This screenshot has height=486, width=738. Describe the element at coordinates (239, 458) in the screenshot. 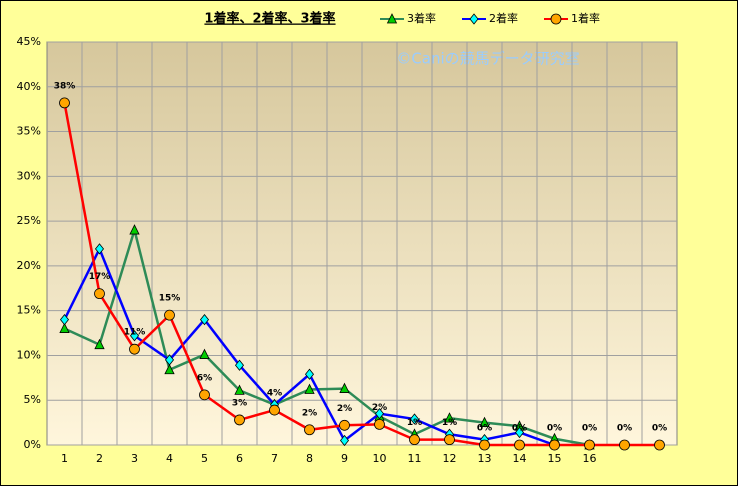

I see `x-tick-label: 6` at that location.